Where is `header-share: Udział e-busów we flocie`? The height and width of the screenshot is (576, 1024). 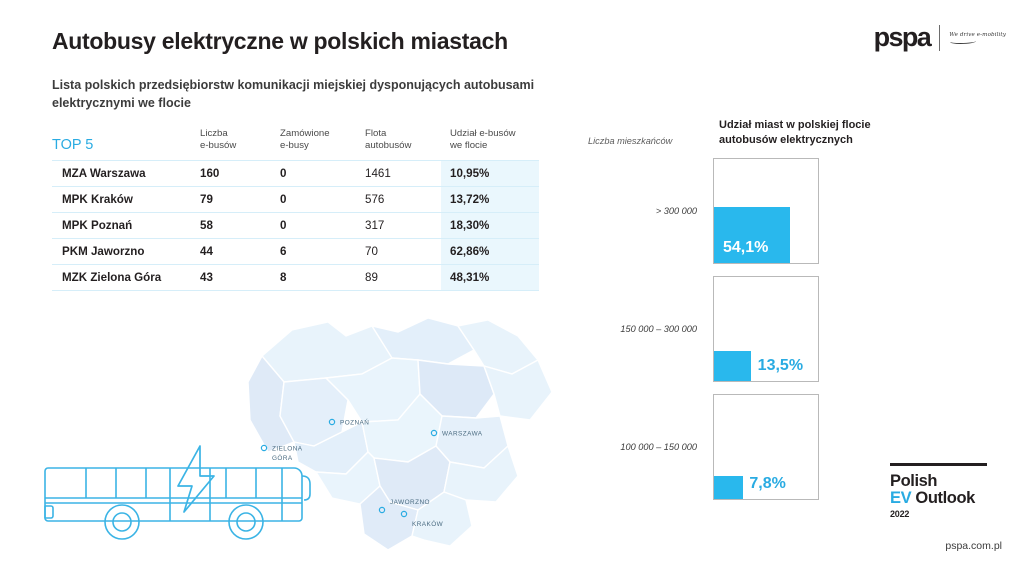 header-share: Udział e-busów we flocie is located at coordinates (483, 140).